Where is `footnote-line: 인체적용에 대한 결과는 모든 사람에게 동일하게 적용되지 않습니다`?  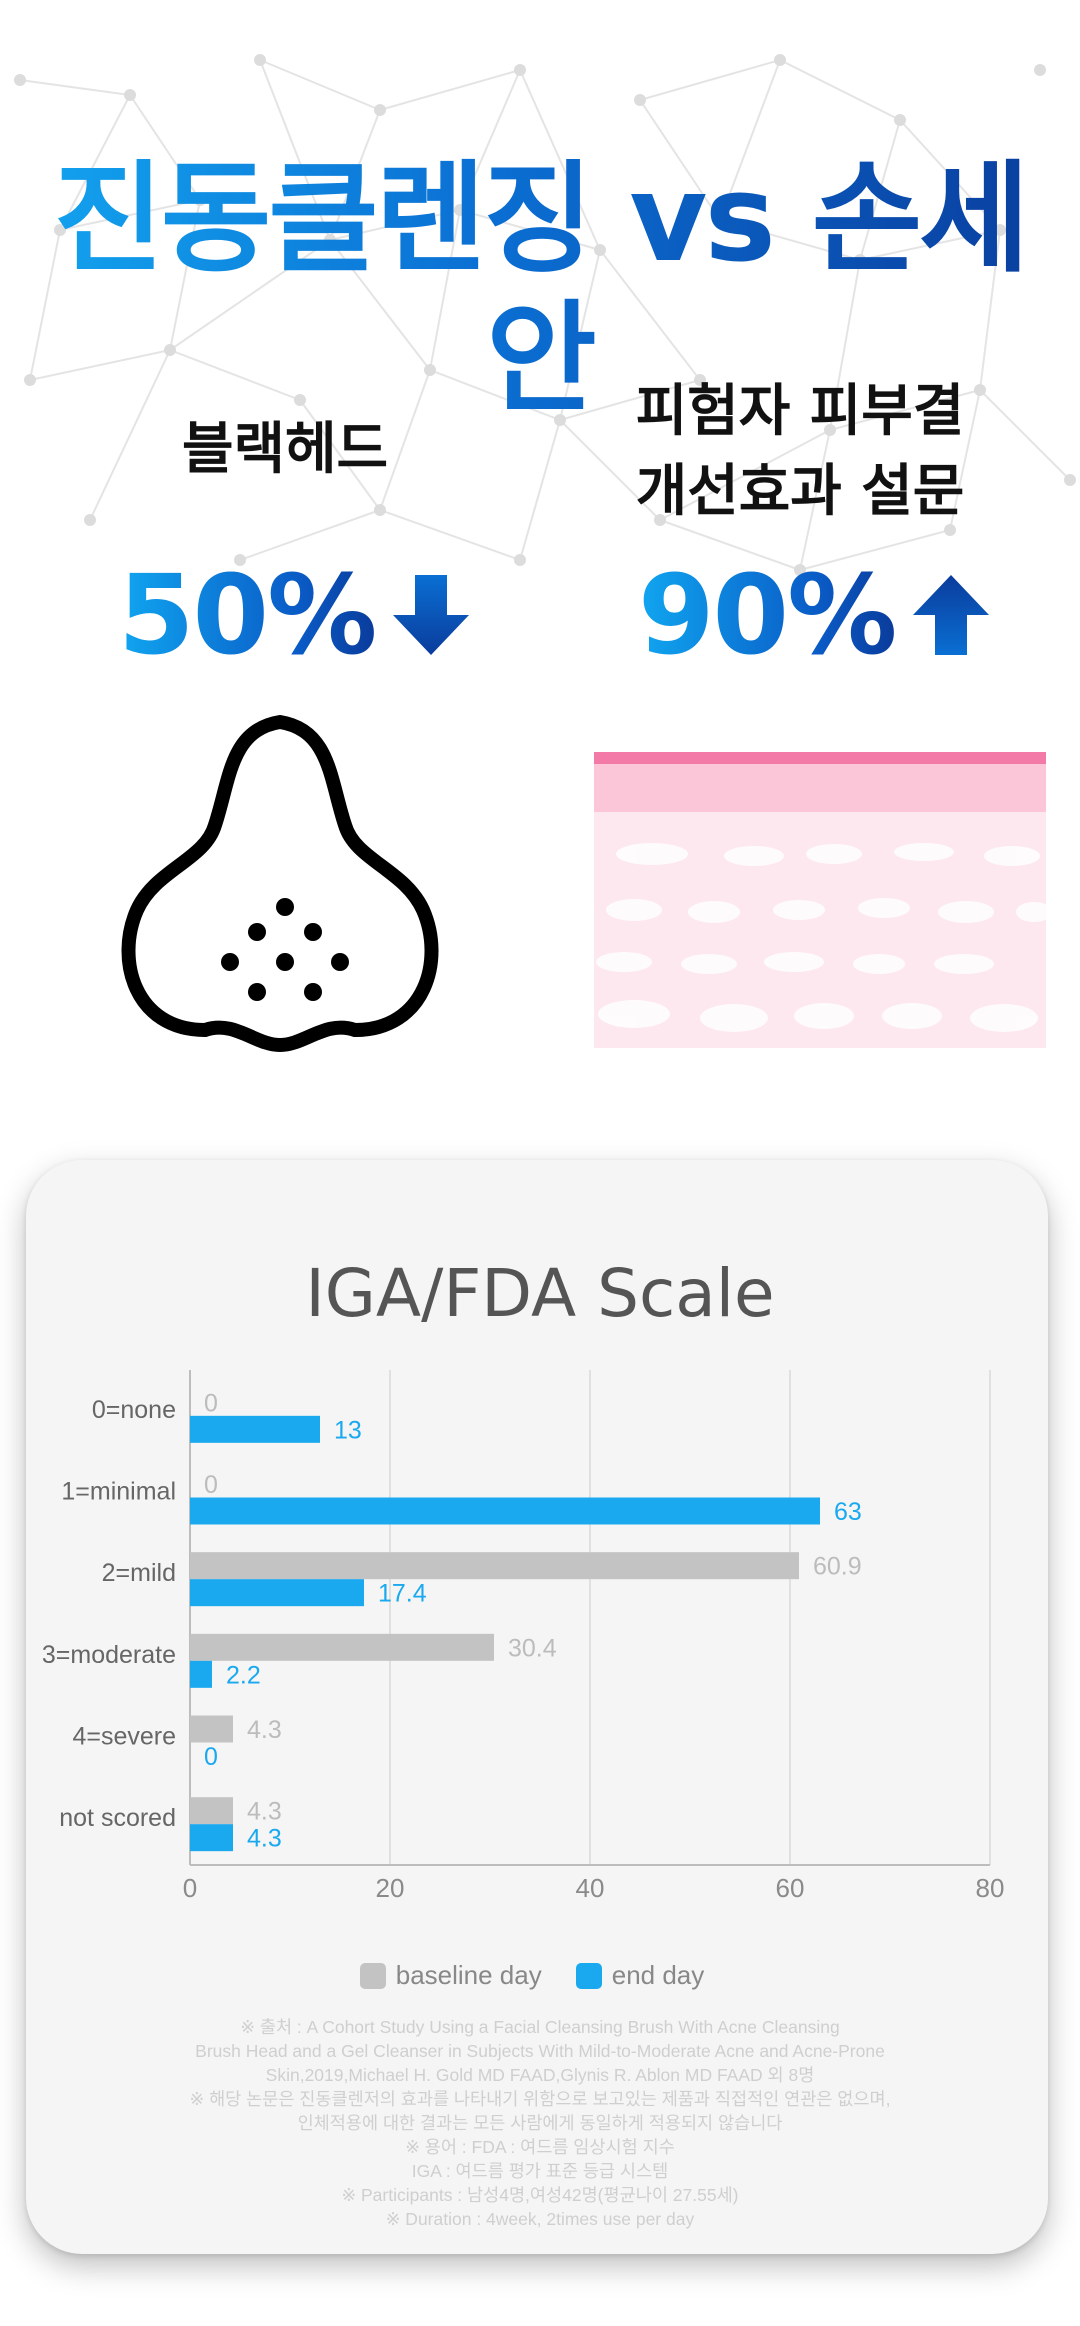 footnote-line: 인체적용에 대한 결과는 모든 사람에게 동일하게 적용되지 않습니다 is located at coordinates (540, 2123).